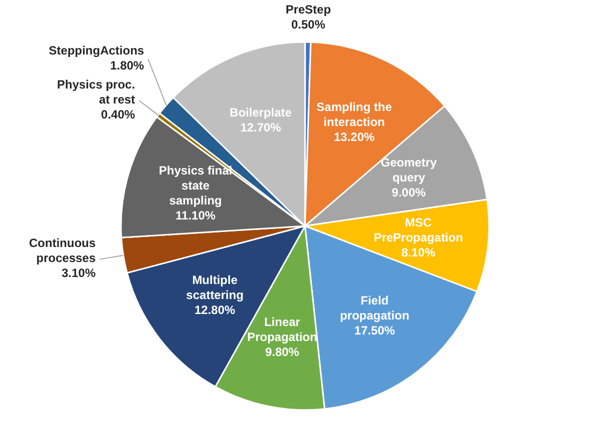  I want to click on slice-label: SteppingActions, so click(96, 51).